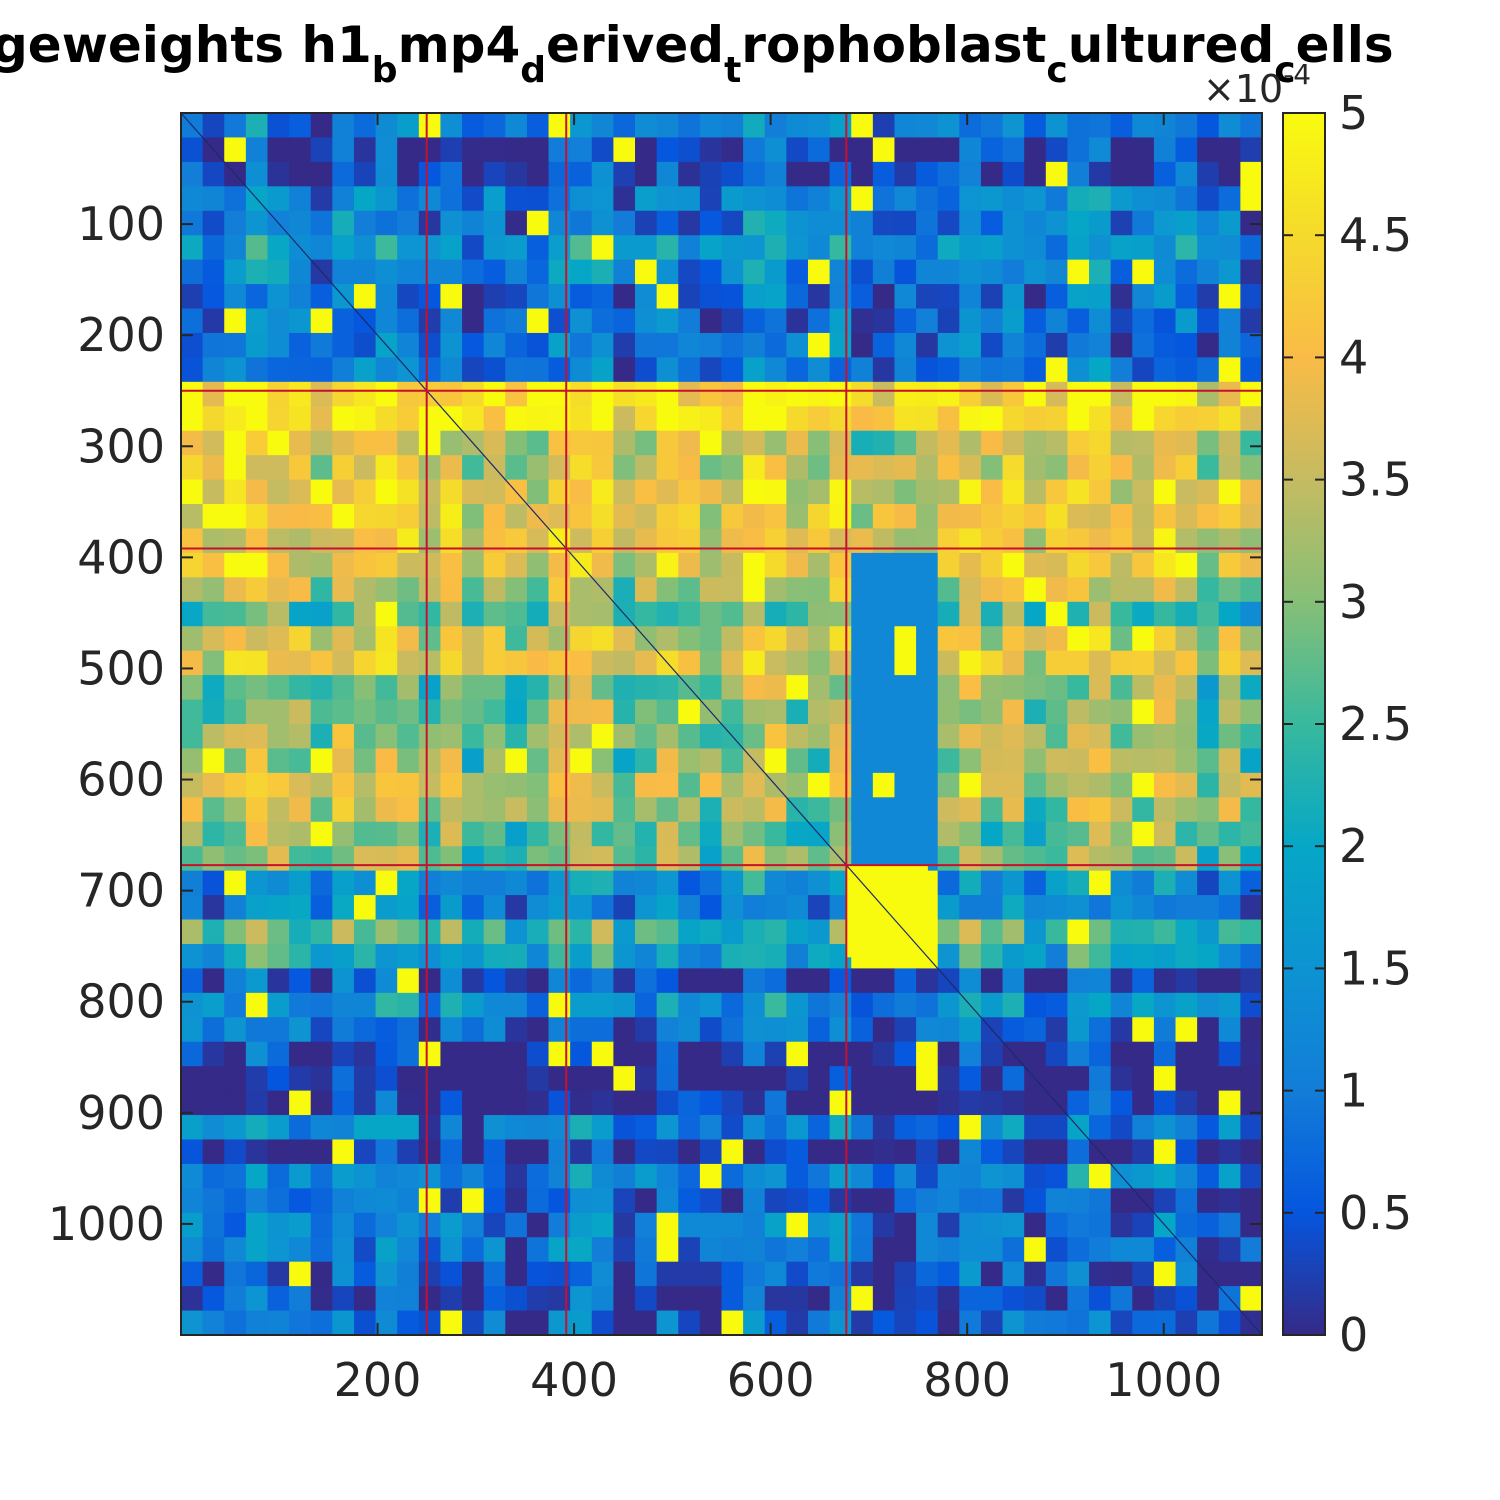  Describe the element at coordinates (121, 1002) in the screenshot. I see `y-tick-label: 800` at that location.